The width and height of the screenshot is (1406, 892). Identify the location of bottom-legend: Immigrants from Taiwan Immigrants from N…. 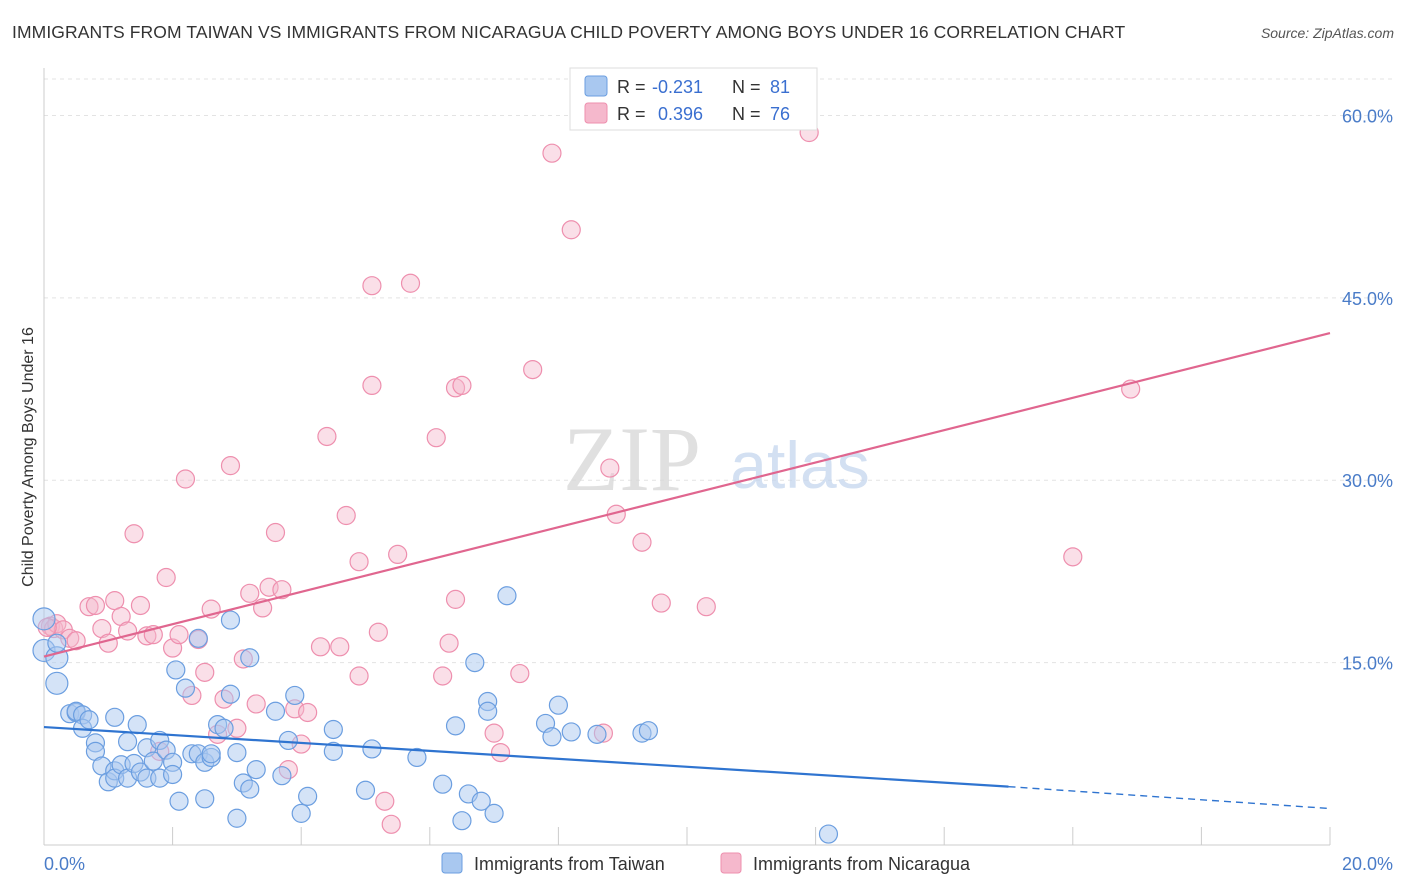
(706, 863).